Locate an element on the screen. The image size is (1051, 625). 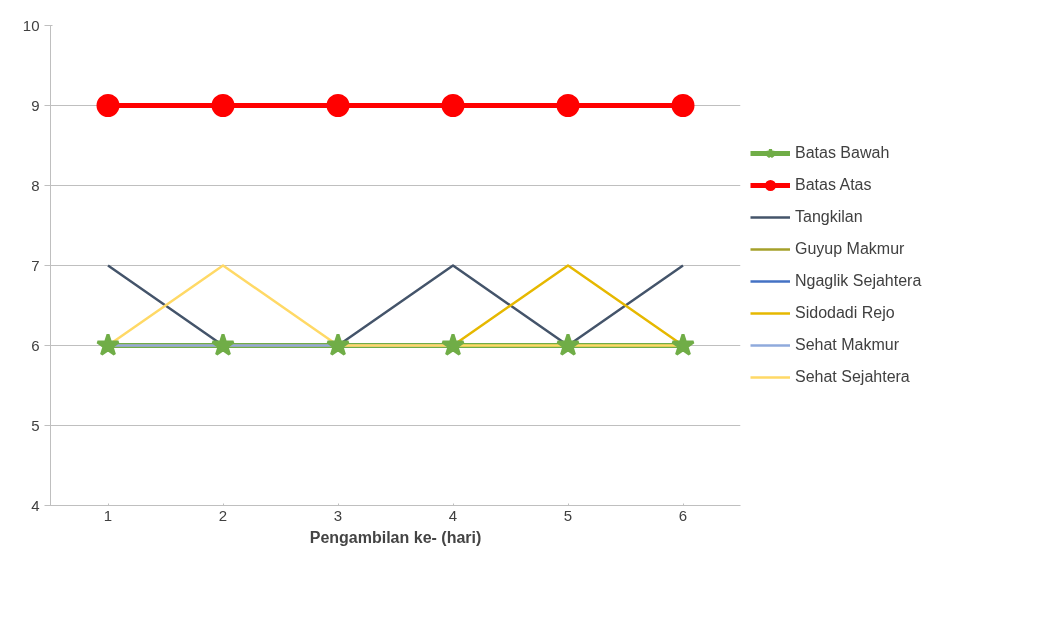
legend-label: Guyup Makmur is located at coordinates (850, 249).